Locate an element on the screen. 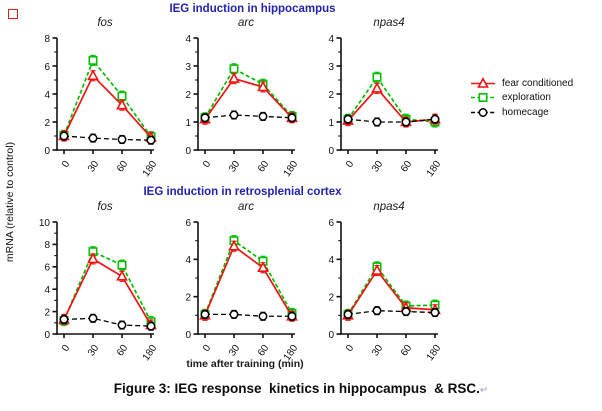 This screenshot has width=602, height=411. section-title-retrosplenial-cortex: IEG induction in retrosplenial cortex is located at coordinates (242, 192).